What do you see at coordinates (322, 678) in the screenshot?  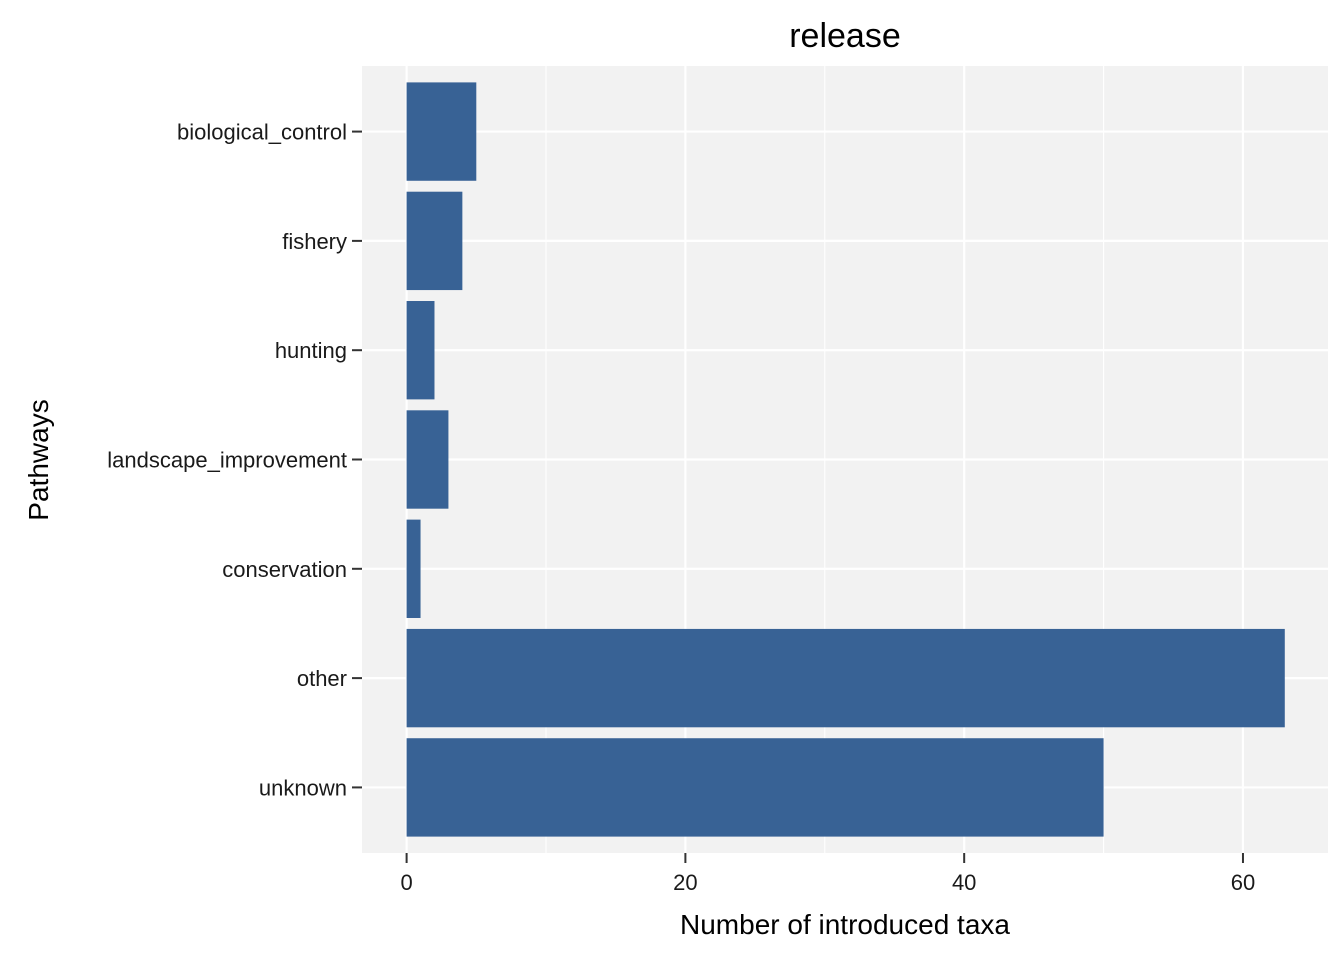 I see `y-tick-label: other` at bounding box center [322, 678].